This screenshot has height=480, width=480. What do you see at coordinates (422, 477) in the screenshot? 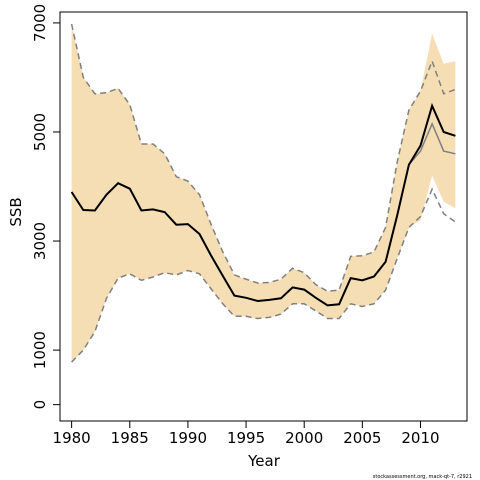
I see `footer-credit: stockassessment.org, mack-qt-7, r2921` at bounding box center [422, 477].